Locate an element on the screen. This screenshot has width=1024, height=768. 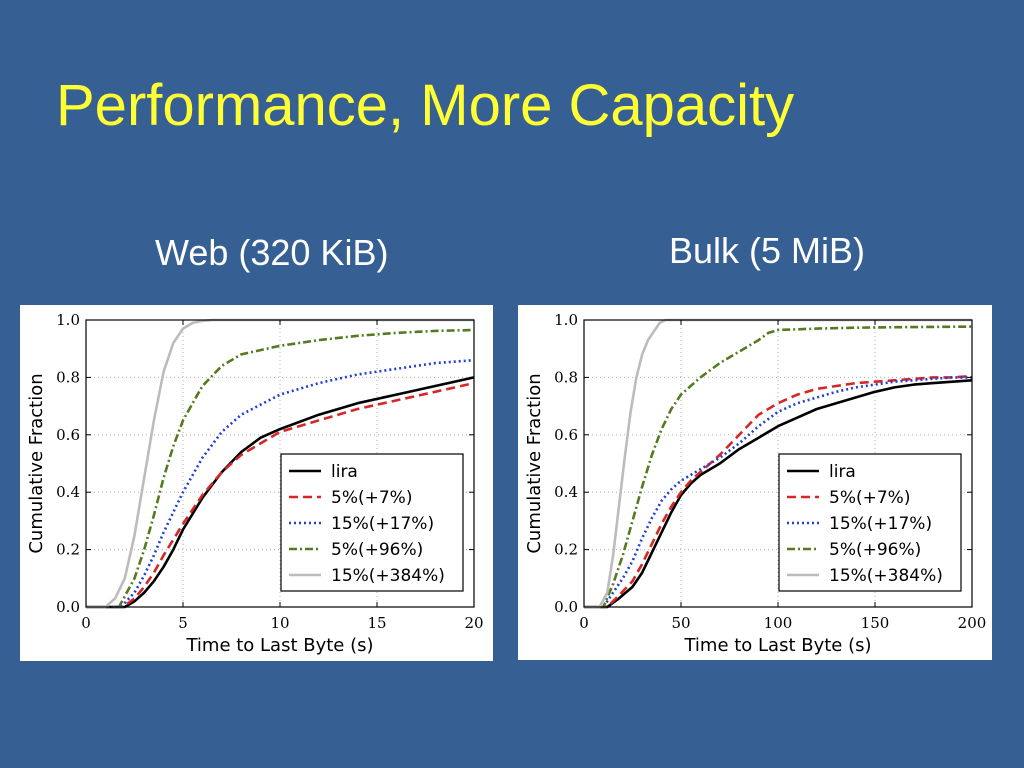
x-tick-label: 10 is located at coordinates (279, 623).